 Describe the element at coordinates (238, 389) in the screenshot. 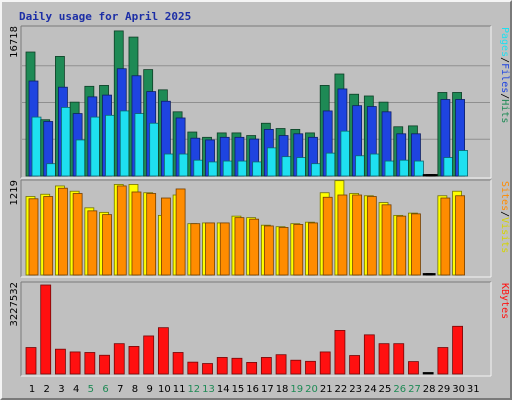

I see `day-label-15: 15` at that location.